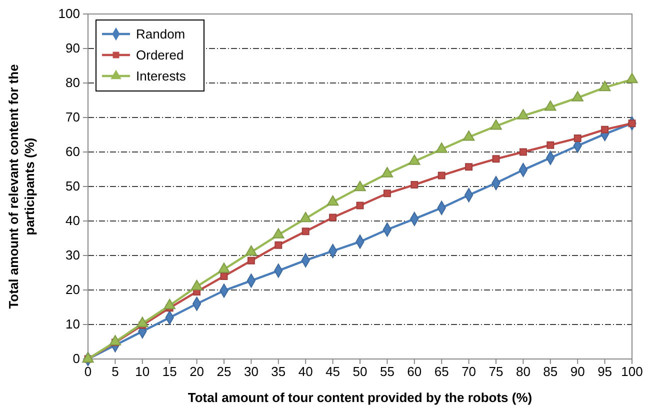 Image resolution: width=660 pixels, height=414 pixels. I want to click on y-tick-label: 20, so click(73, 290).